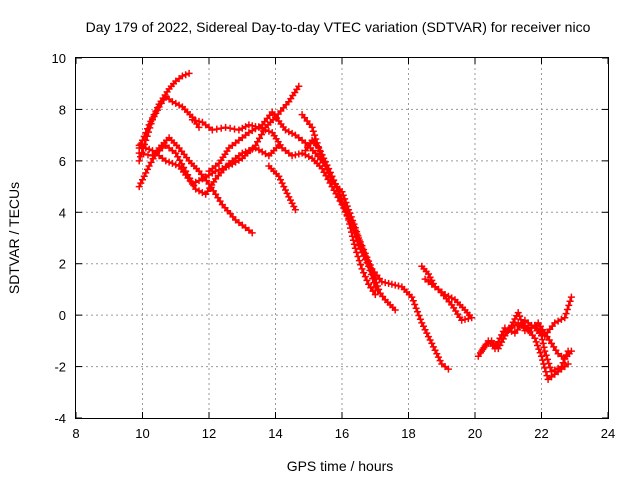  I want to click on y-tick-label: 2, so click(62, 264).